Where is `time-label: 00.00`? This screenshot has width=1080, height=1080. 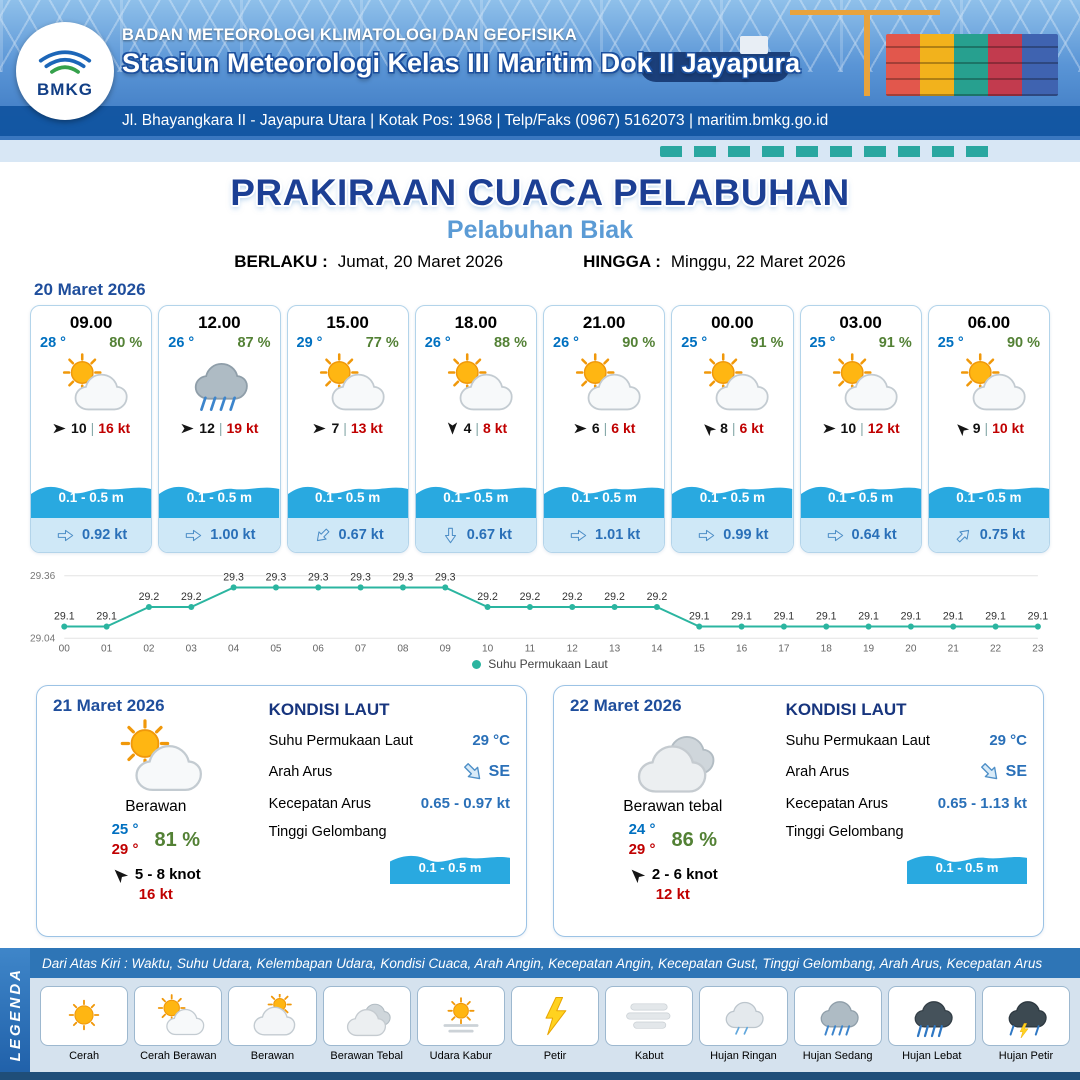 time-label: 00.00 is located at coordinates (732, 322).